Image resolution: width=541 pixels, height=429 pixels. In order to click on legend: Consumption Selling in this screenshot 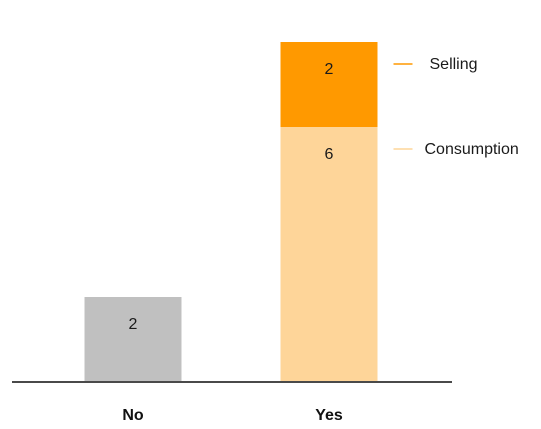, I will do `click(456, 107)`.